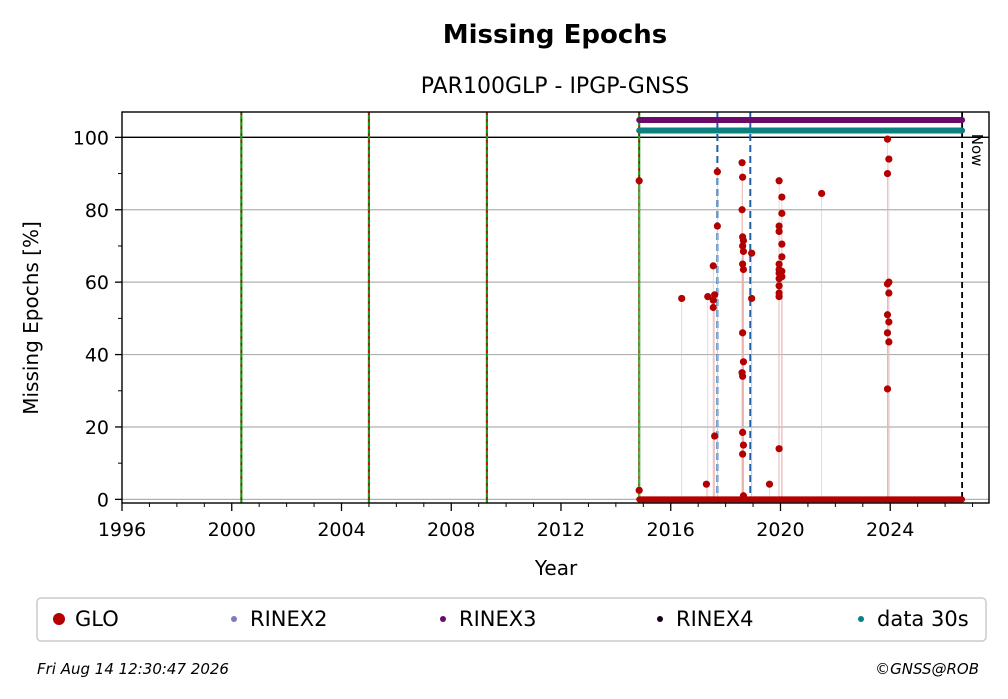 Image resolution: width=1008 pixels, height=699 pixels. Describe the element at coordinates (890, 530) in the screenshot. I see `x-tick-label: 2024` at that location.